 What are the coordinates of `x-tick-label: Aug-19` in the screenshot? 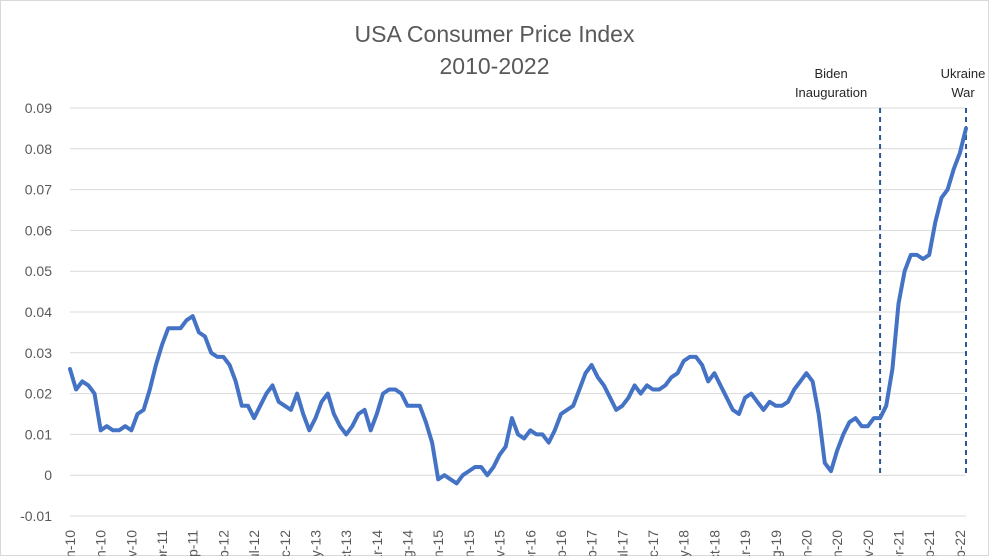 It's located at (776, 543).